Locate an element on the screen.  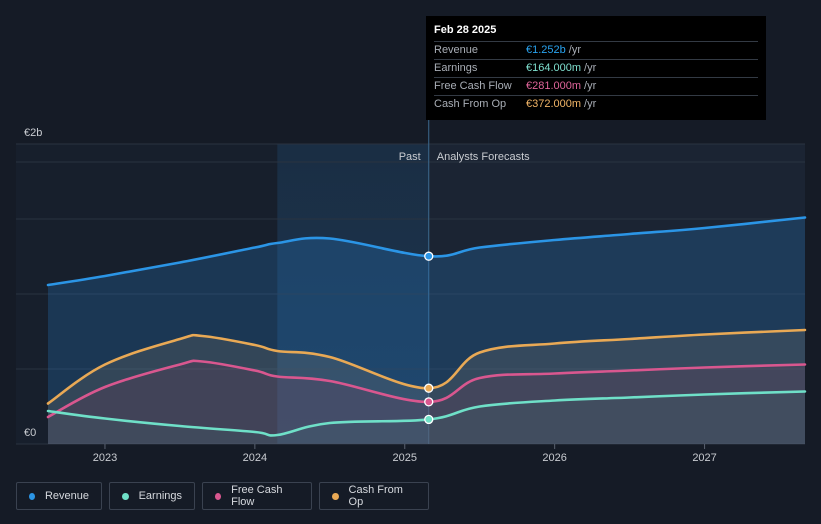
legend-label: Cash From Op is located at coordinates (375, 496).